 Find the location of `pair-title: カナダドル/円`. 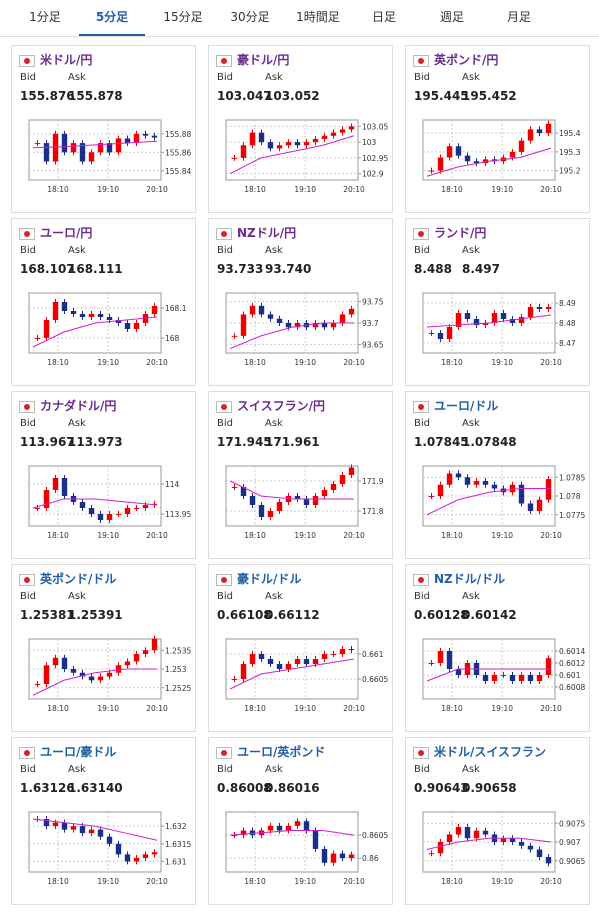

pair-title: カナダドル/円 is located at coordinates (78, 406).